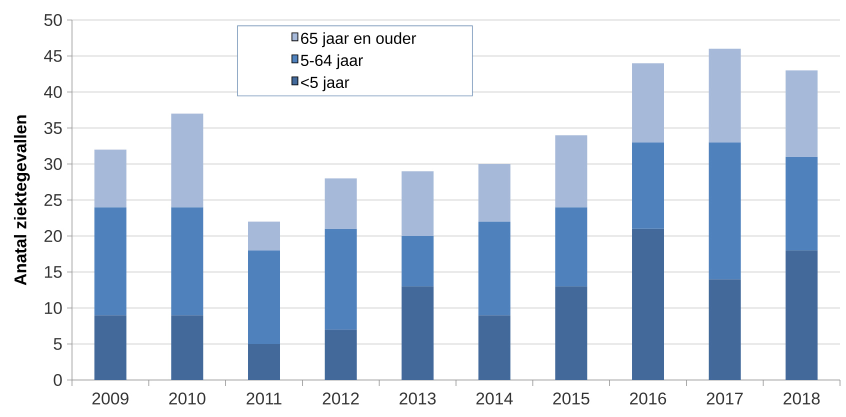 The image size is (846, 417). Describe the element at coordinates (325, 84) in the screenshot. I see `legend-label: <5 jaar` at that location.